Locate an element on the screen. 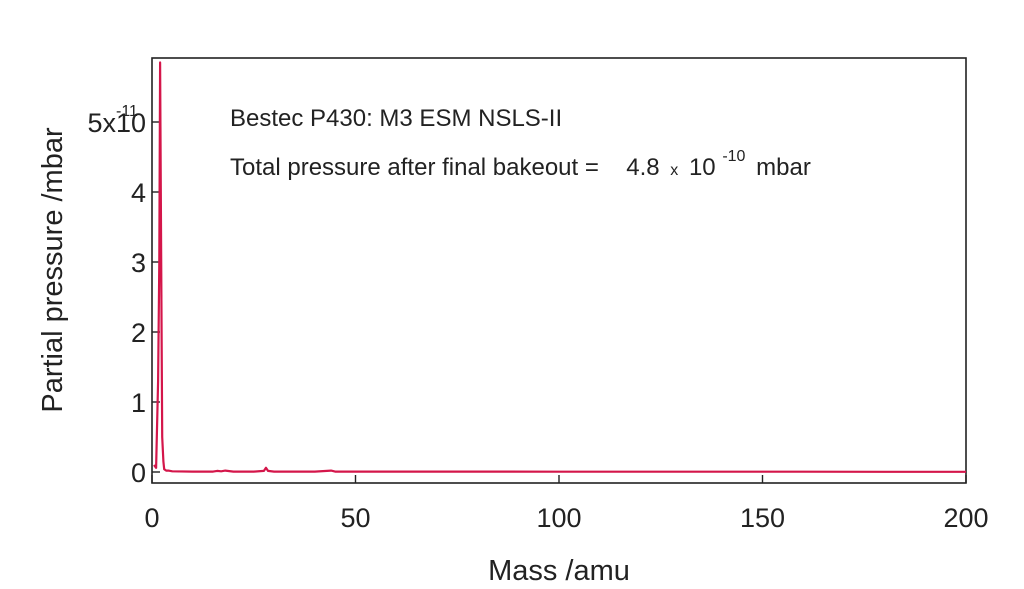 The height and width of the screenshot is (589, 1024). y-tick-label: 5x10 is located at coordinates (116, 123).